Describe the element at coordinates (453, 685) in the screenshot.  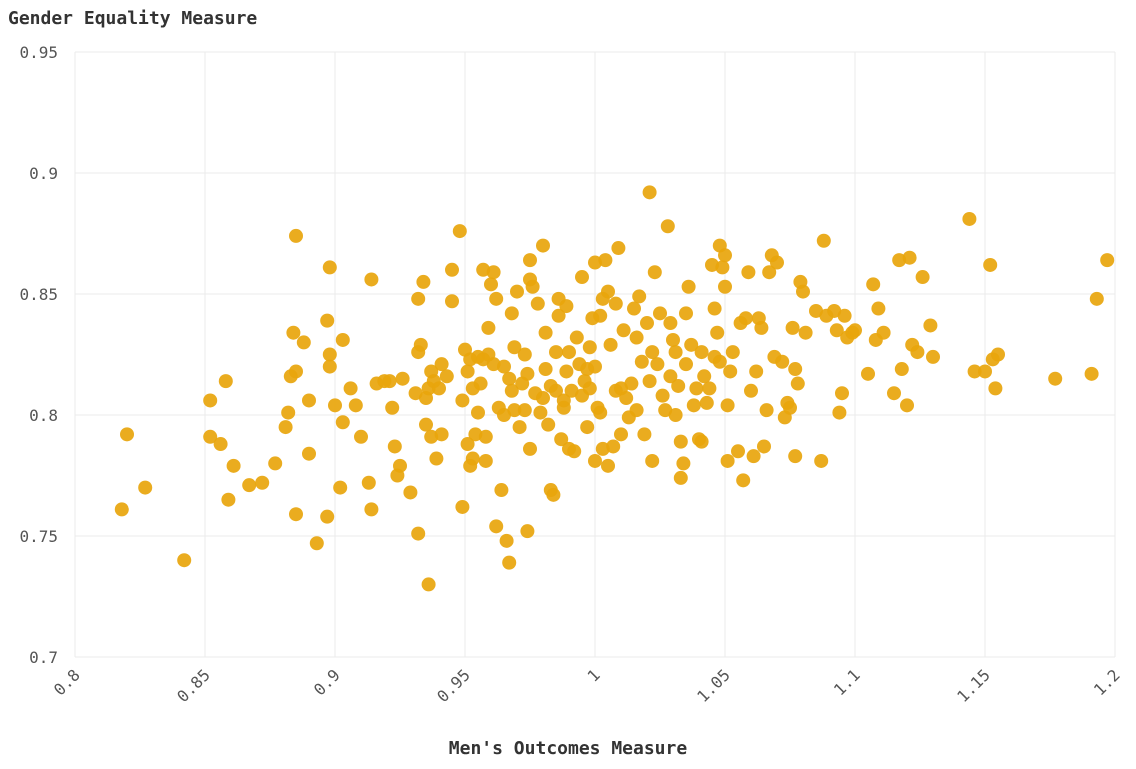
I see `x-tick-label: 0.95` at that location.